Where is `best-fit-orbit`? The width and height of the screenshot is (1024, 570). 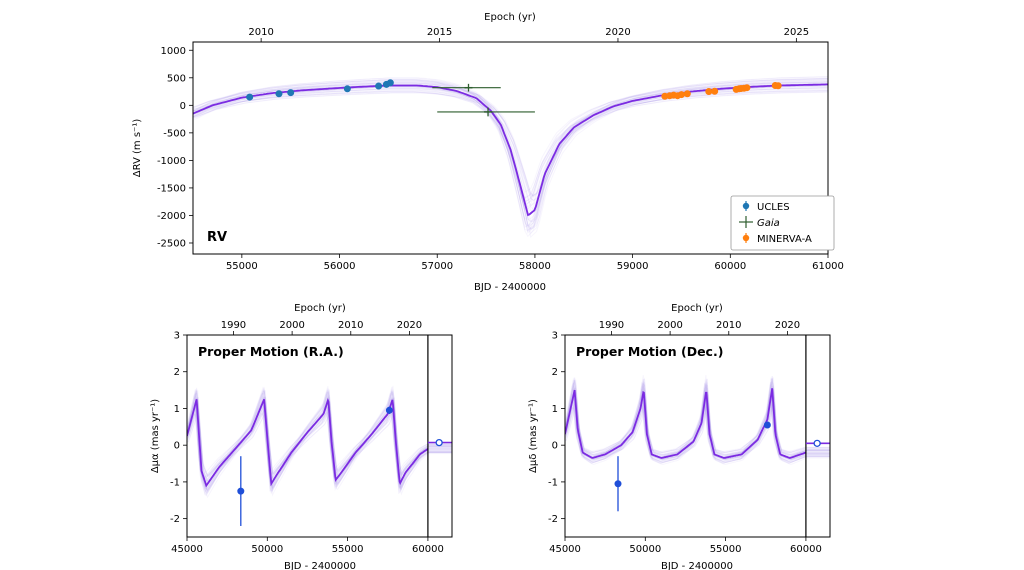
best-fit-orbit is located at coordinates (510, 150).